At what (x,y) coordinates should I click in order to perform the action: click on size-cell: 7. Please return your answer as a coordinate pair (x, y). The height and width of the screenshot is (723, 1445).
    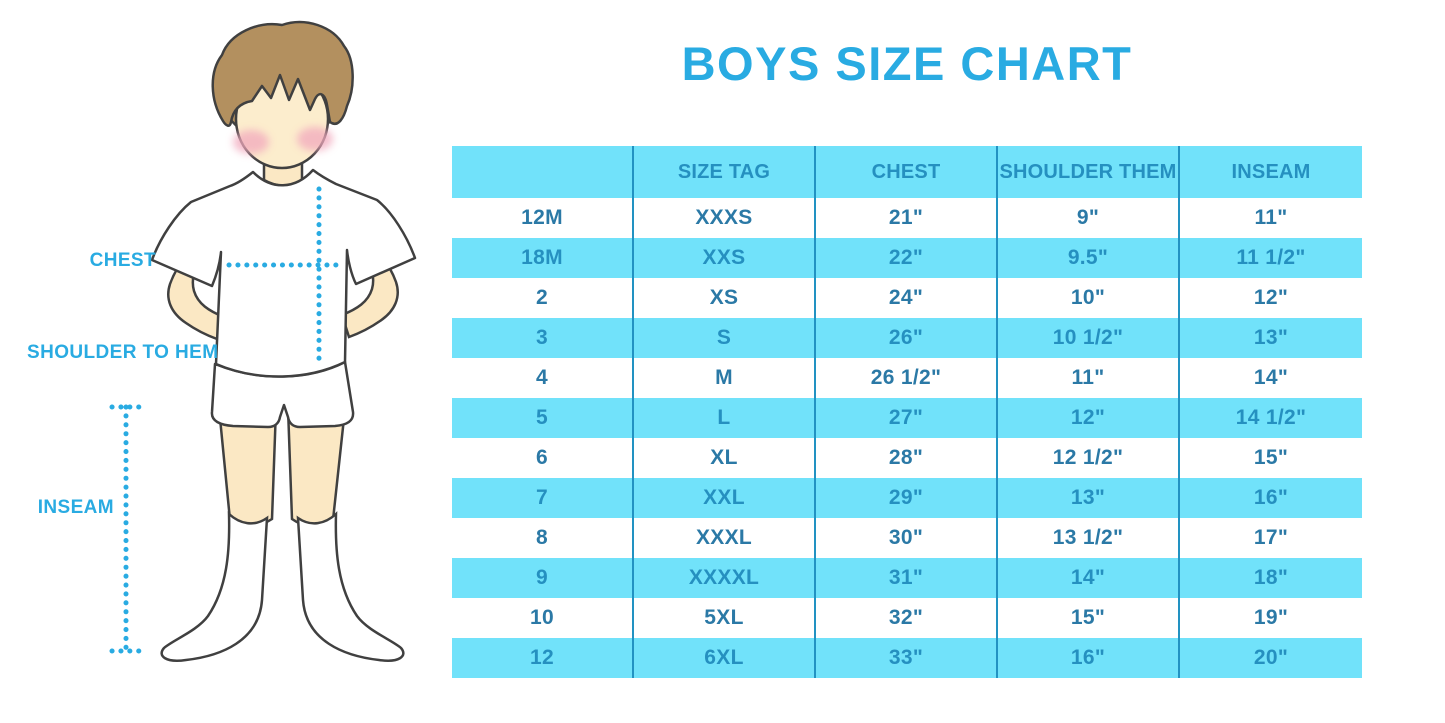
    Looking at the image, I should click on (543, 498).